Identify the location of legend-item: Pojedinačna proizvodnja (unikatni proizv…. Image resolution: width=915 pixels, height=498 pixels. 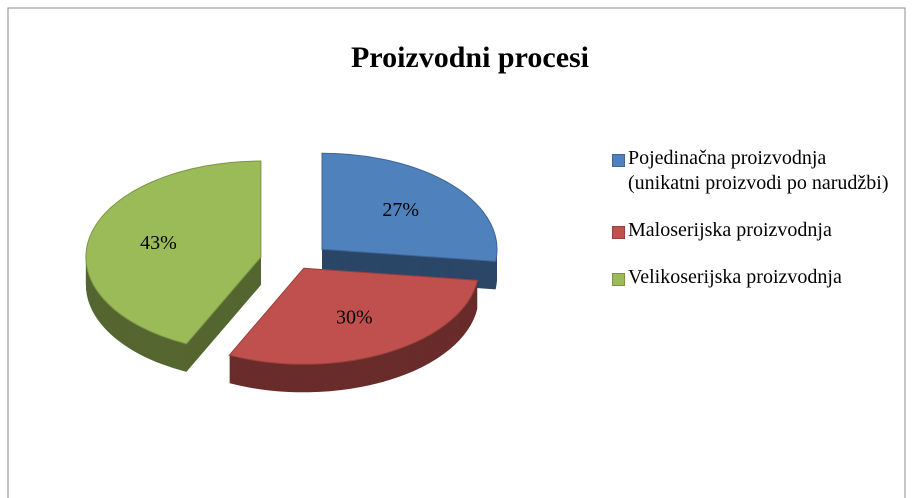
(753, 171).